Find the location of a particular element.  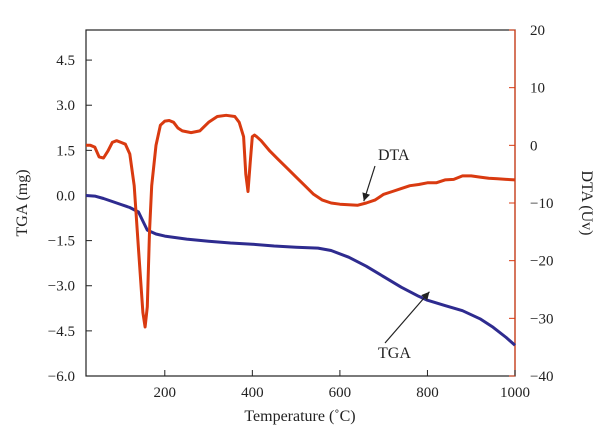

y-right-tick-label: 10 is located at coordinates (537, 89).